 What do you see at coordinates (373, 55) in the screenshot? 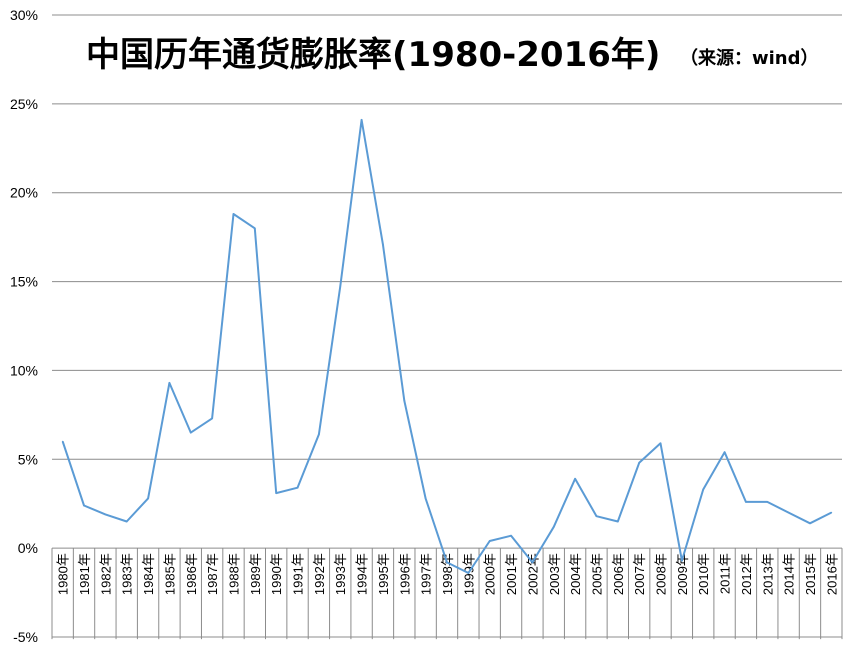
I see `chart-title: 中国历年通货膨胀率(1980-2016年)` at bounding box center [373, 55].